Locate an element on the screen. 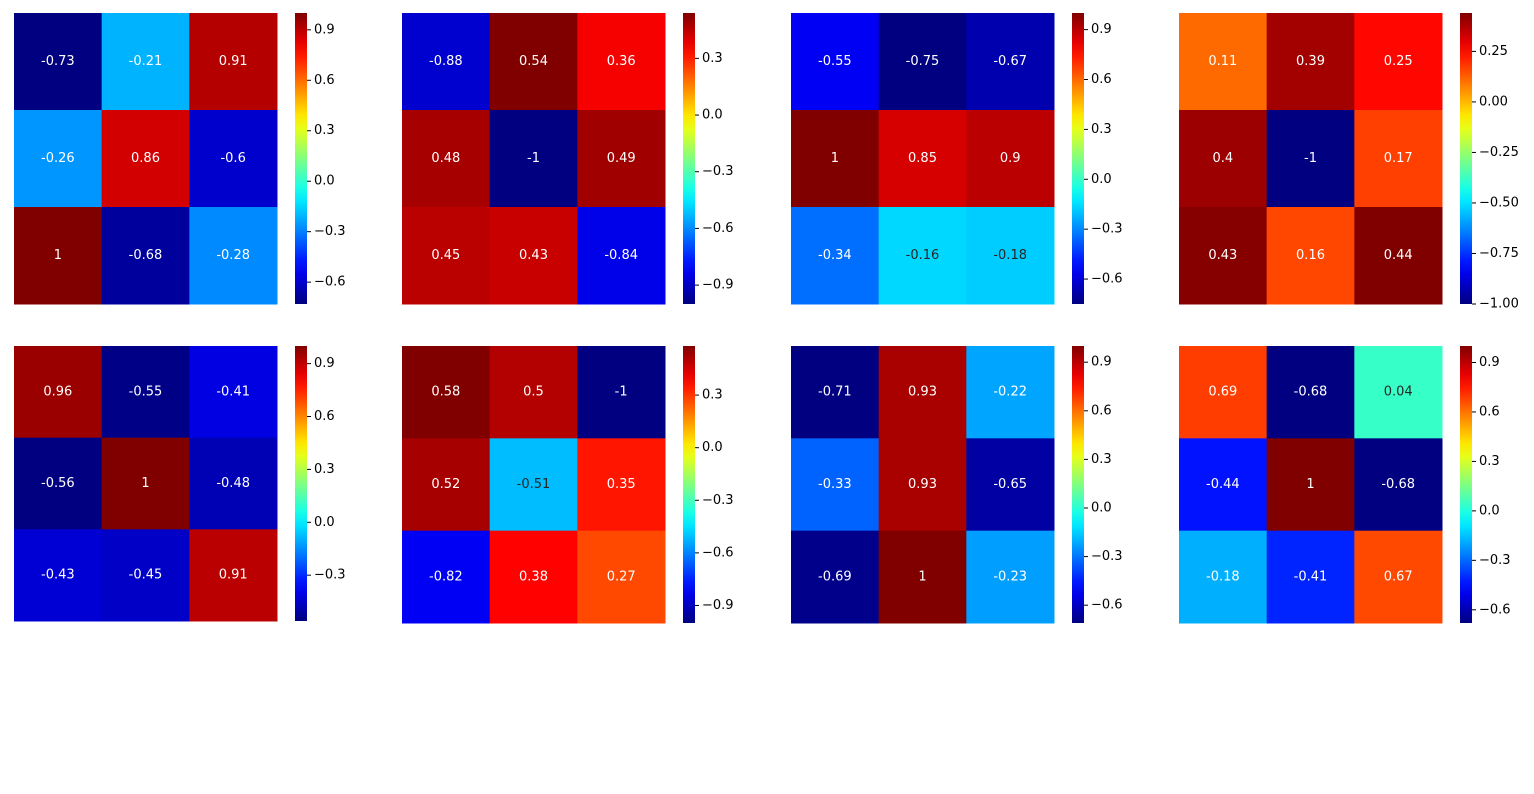 This screenshot has width=1534, height=794. cell-value-label: 0.93 is located at coordinates (922, 392).